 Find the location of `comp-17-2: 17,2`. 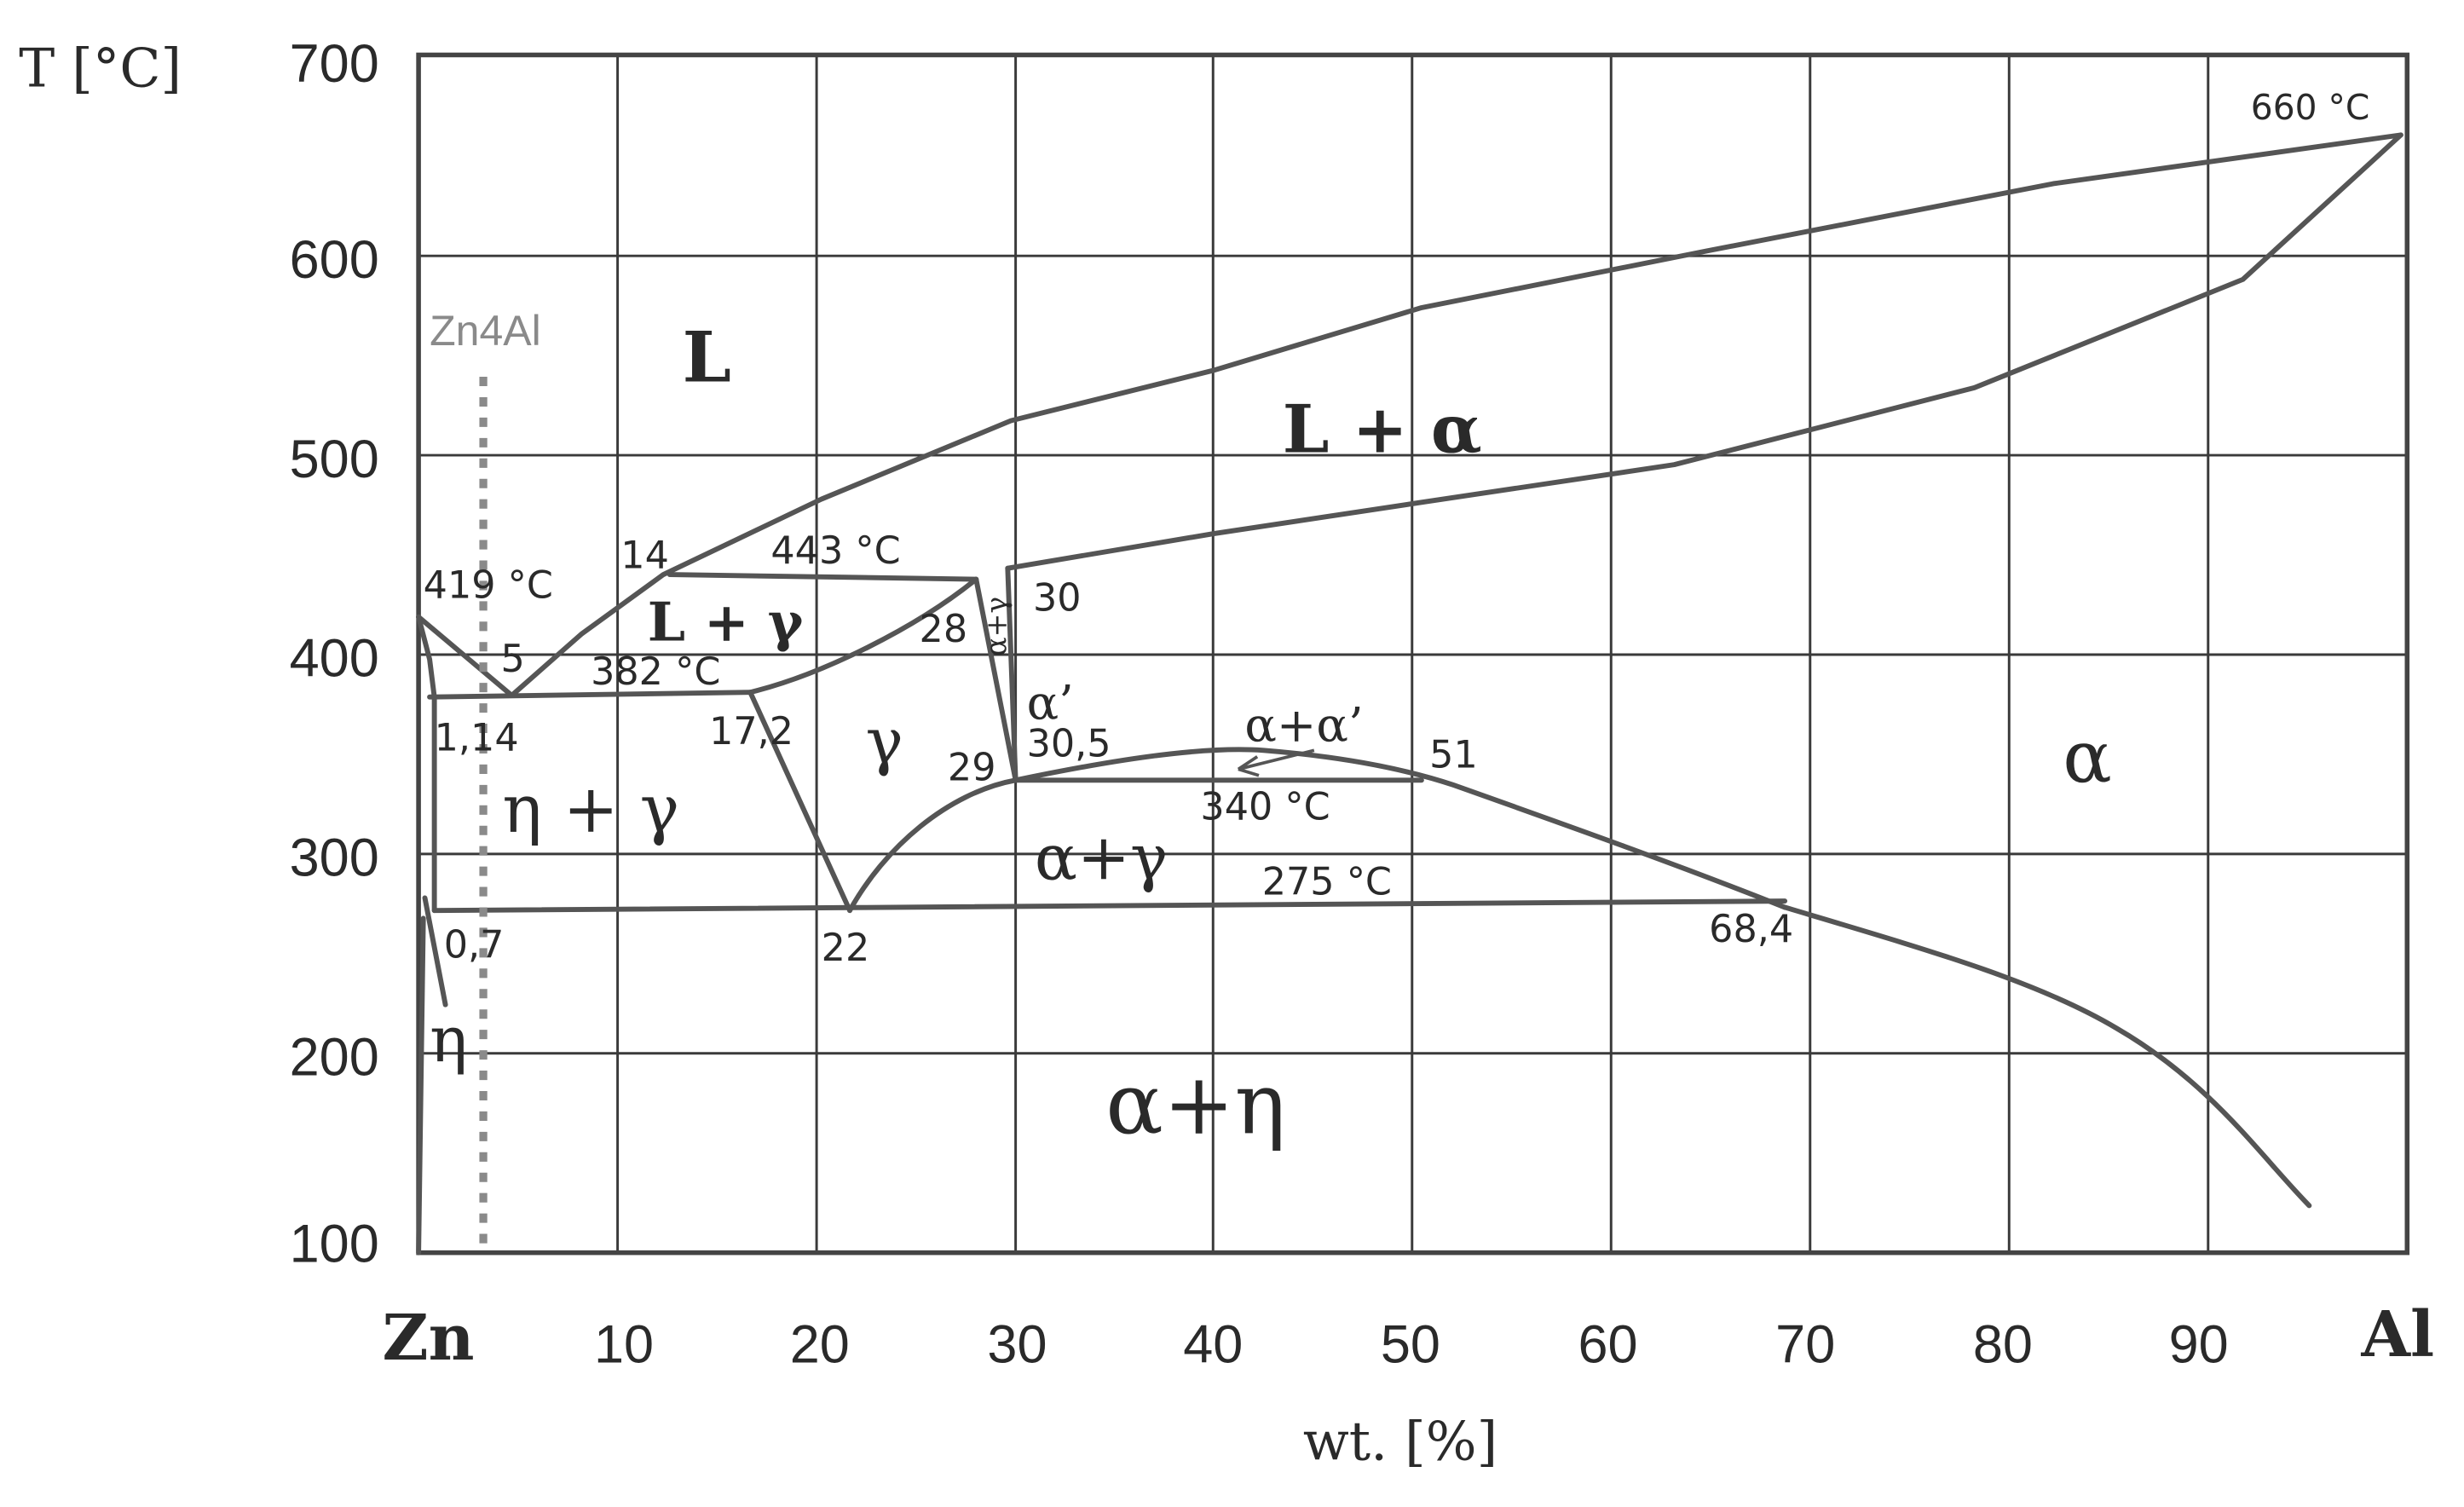

comp-17-2: 17,2 is located at coordinates (751, 732).